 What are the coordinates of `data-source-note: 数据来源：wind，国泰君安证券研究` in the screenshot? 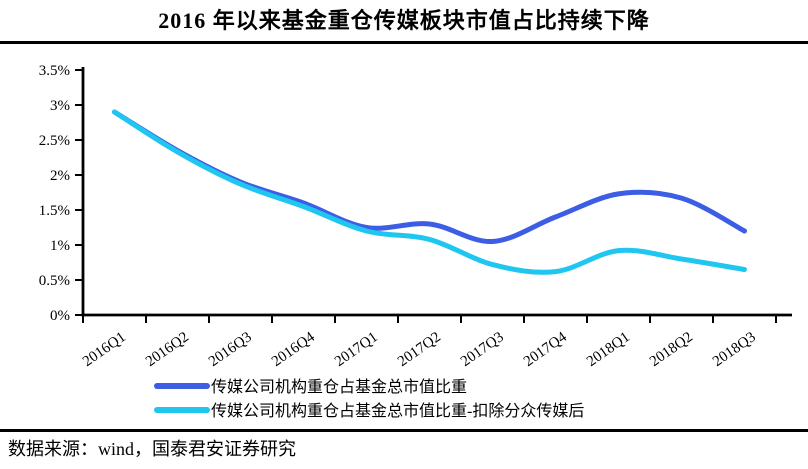 It's located at (152, 449).